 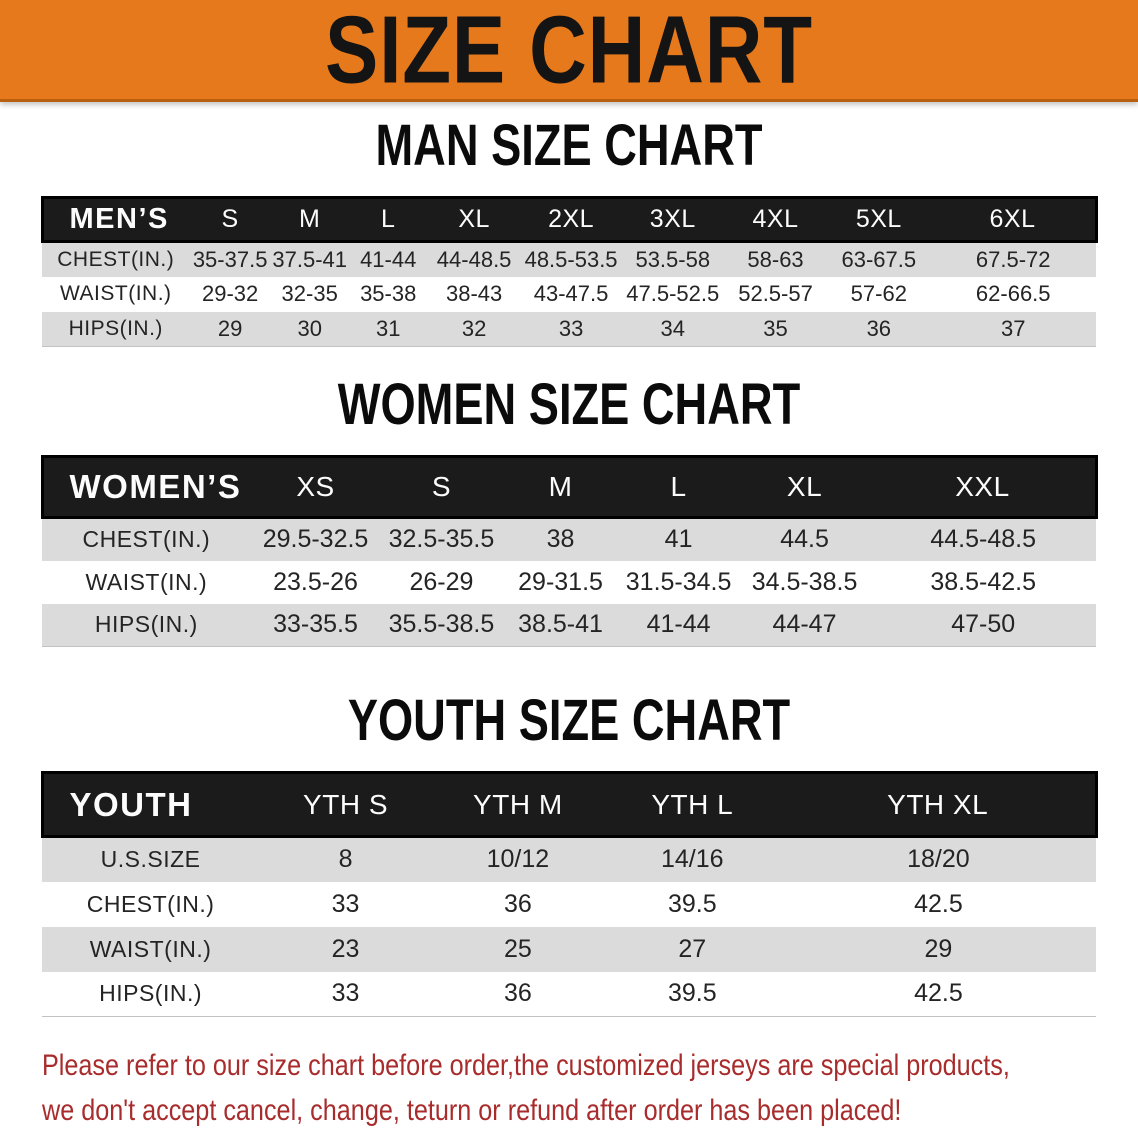 What do you see at coordinates (571, 219) in the screenshot?
I see `men-column-header: 2XL` at bounding box center [571, 219].